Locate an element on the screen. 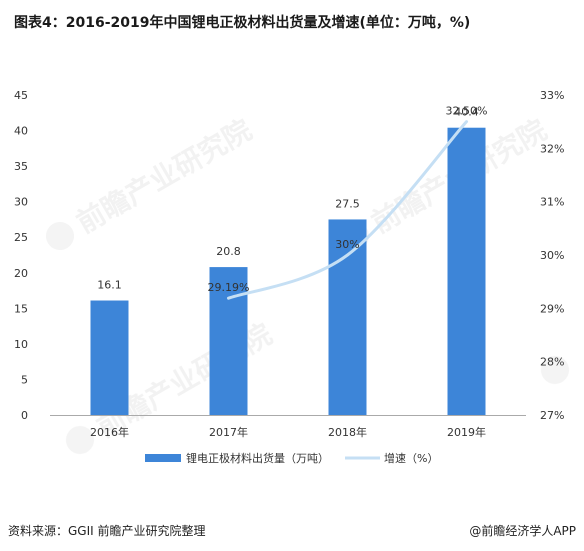 The height and width of the screenshot is (551, 584). growth-rate-label: 32.50% is located at coordinates (467, 111).